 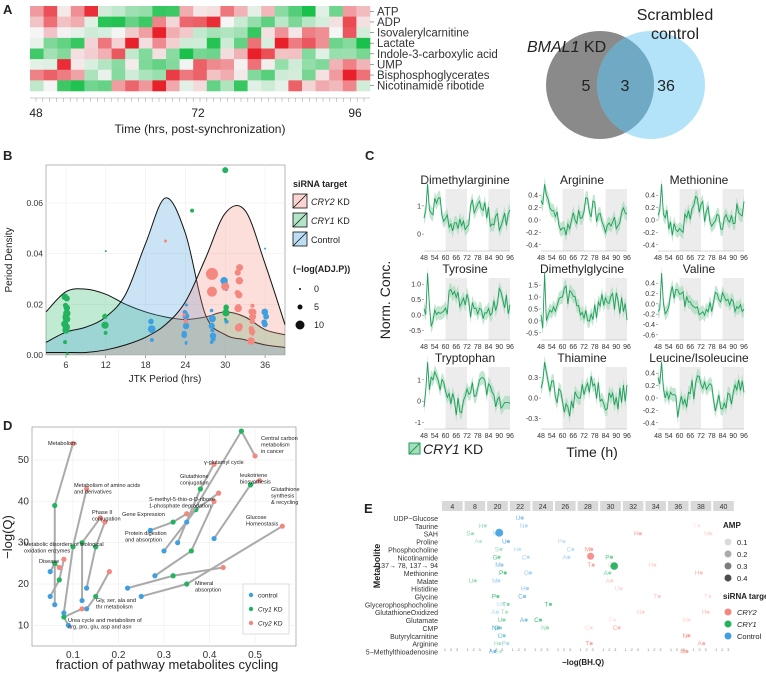 I want to click on legend-name: Cry2, so click(x=265, y=624).